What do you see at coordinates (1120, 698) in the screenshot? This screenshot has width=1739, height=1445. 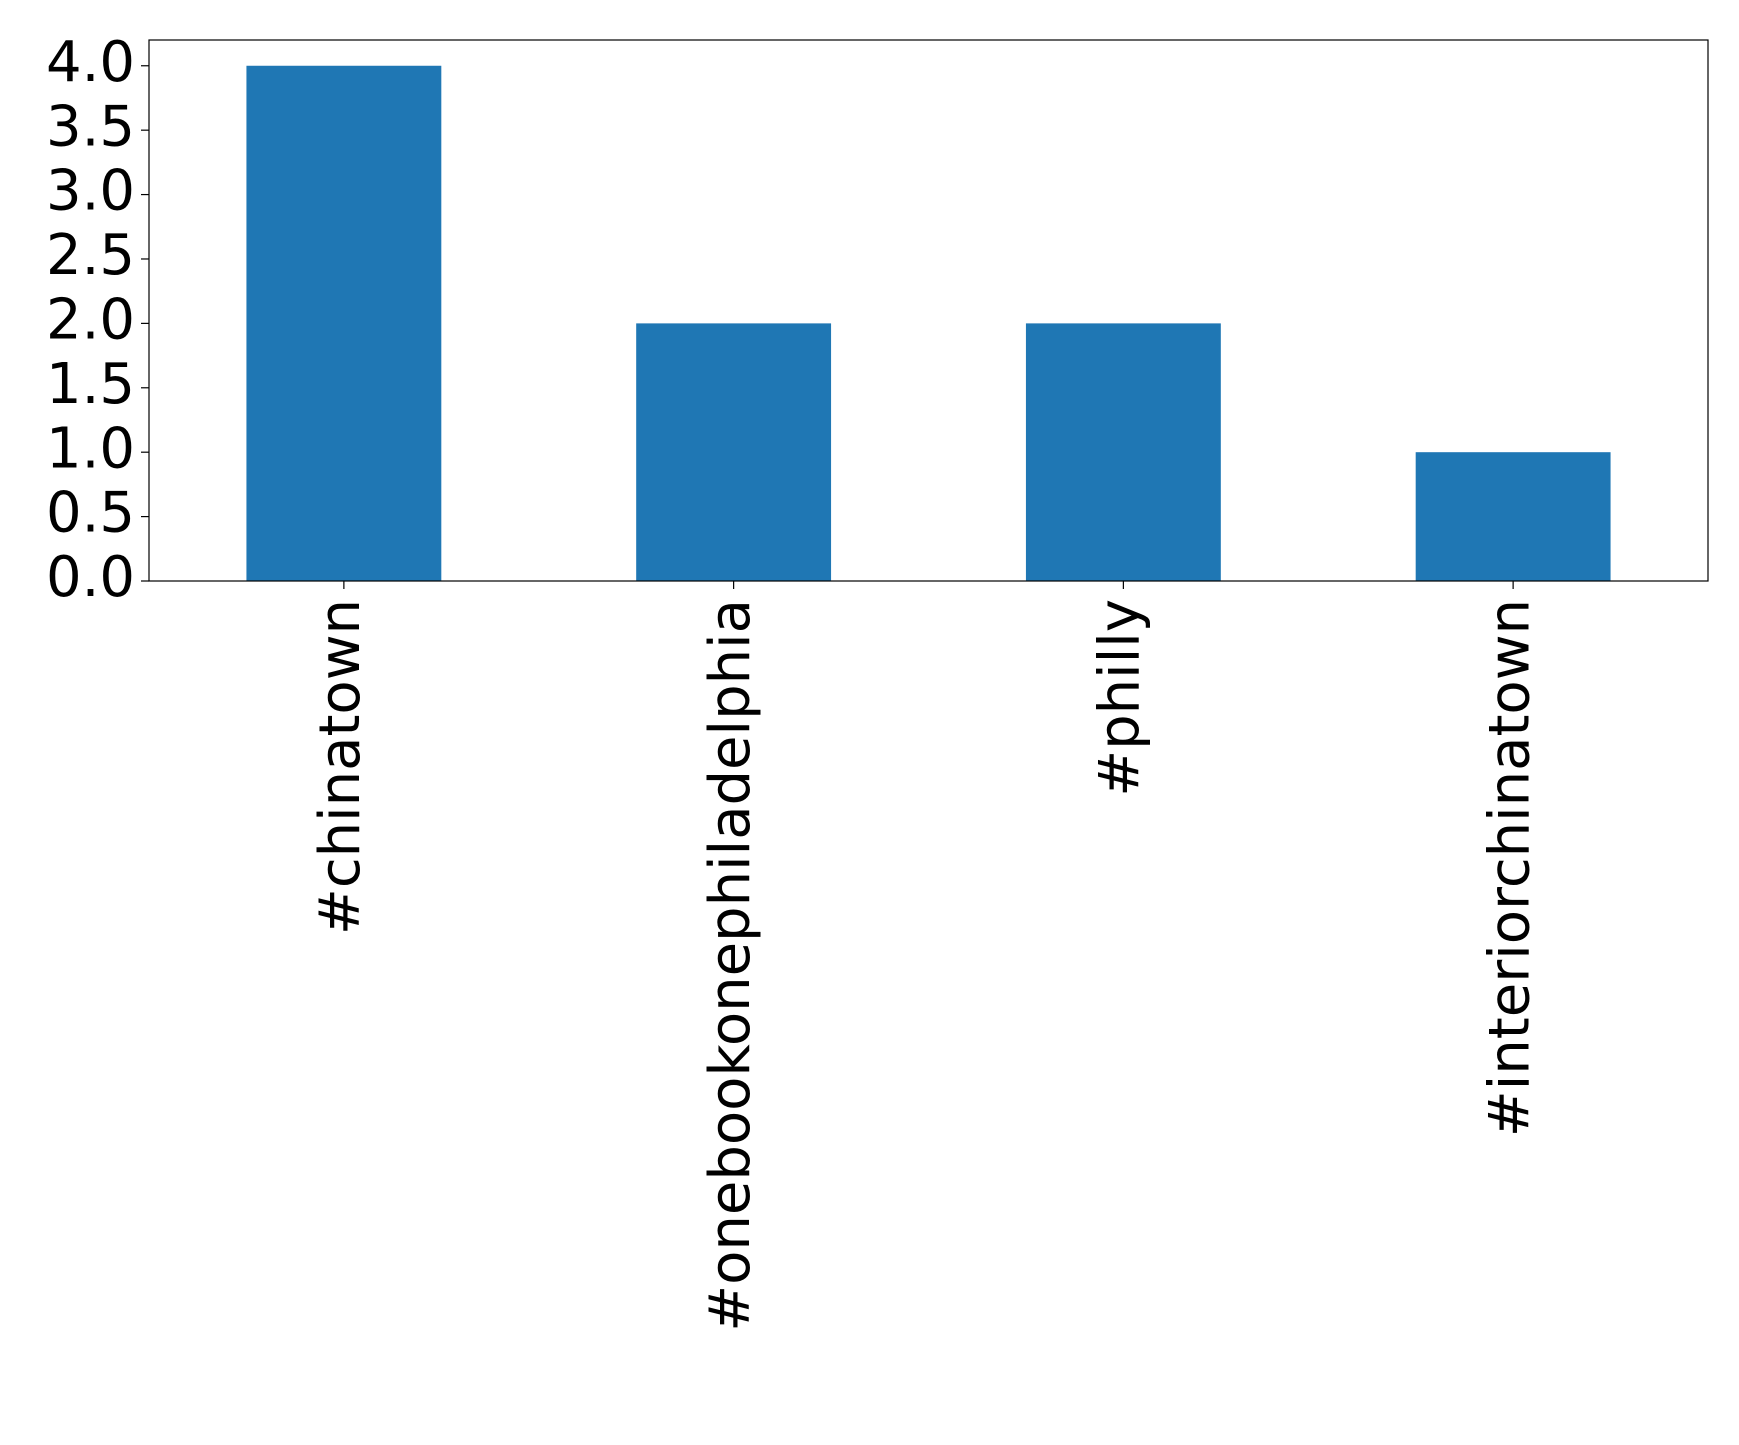 I see `x-tick-label: #philly` at bounding box center [1120, 698].